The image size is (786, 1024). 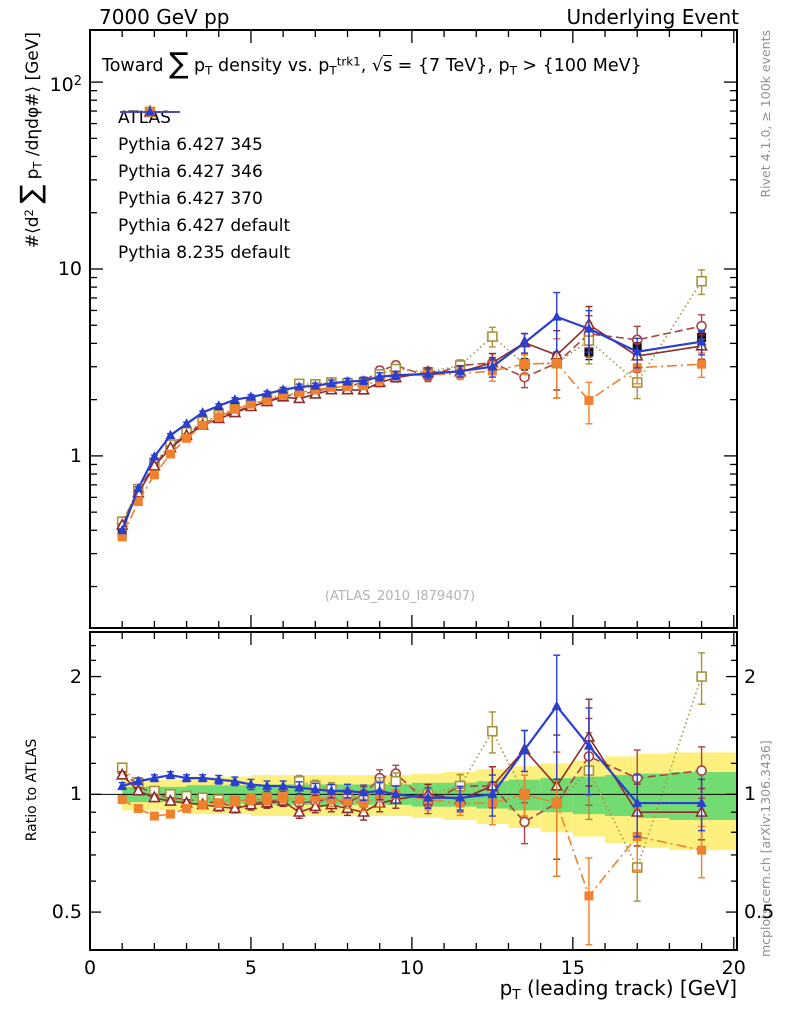 I want to click on beam-energy-label: 7000 GeV pp, so click(x=164, y=17).